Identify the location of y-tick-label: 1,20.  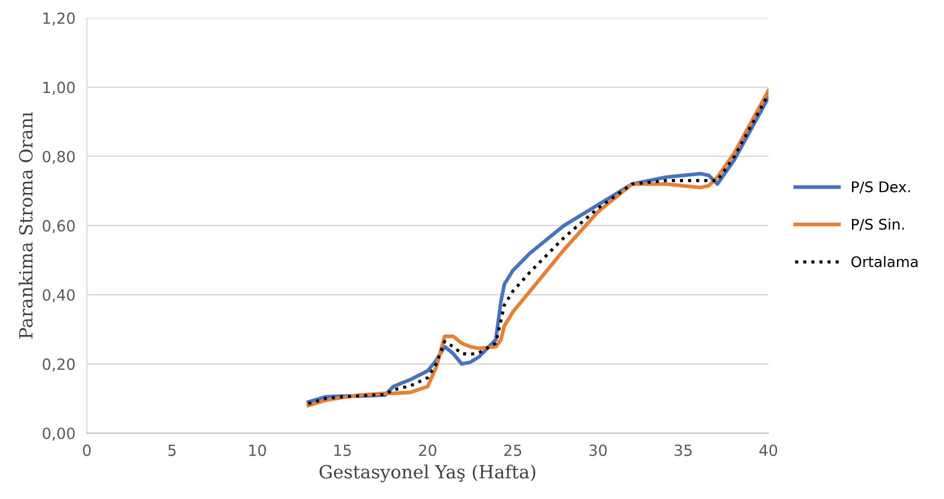
(59, 19).